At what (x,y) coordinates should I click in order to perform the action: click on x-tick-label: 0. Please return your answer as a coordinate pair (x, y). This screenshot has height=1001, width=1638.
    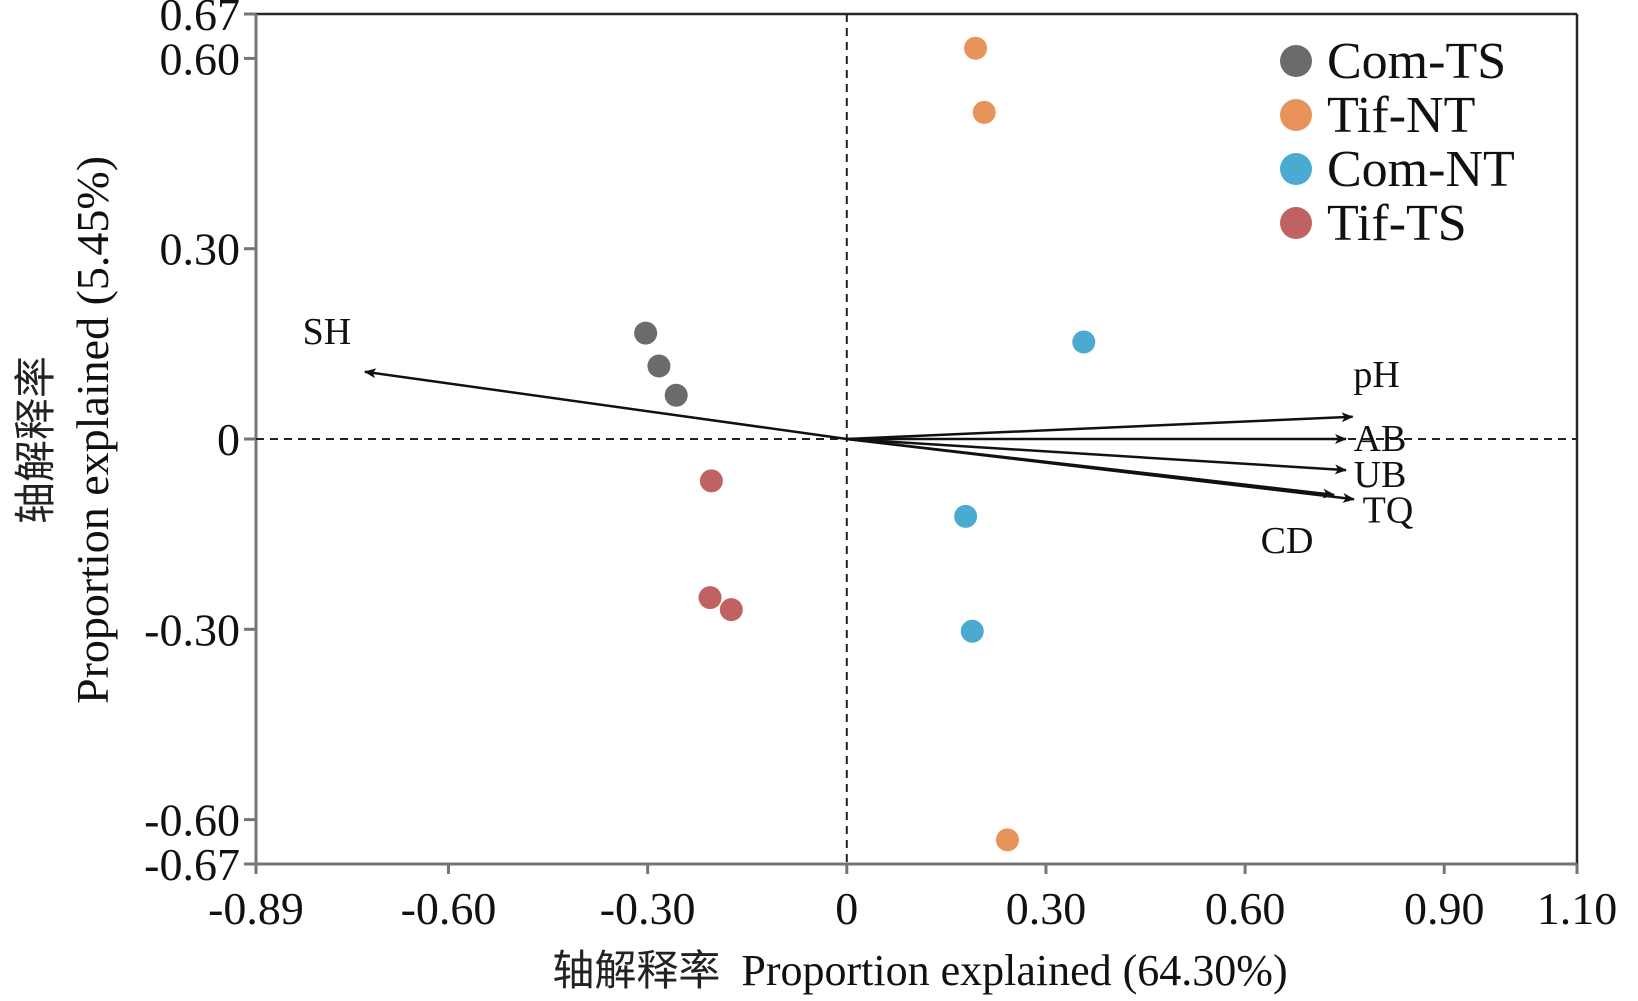
    Looking at the image, I should click on (846, 908).